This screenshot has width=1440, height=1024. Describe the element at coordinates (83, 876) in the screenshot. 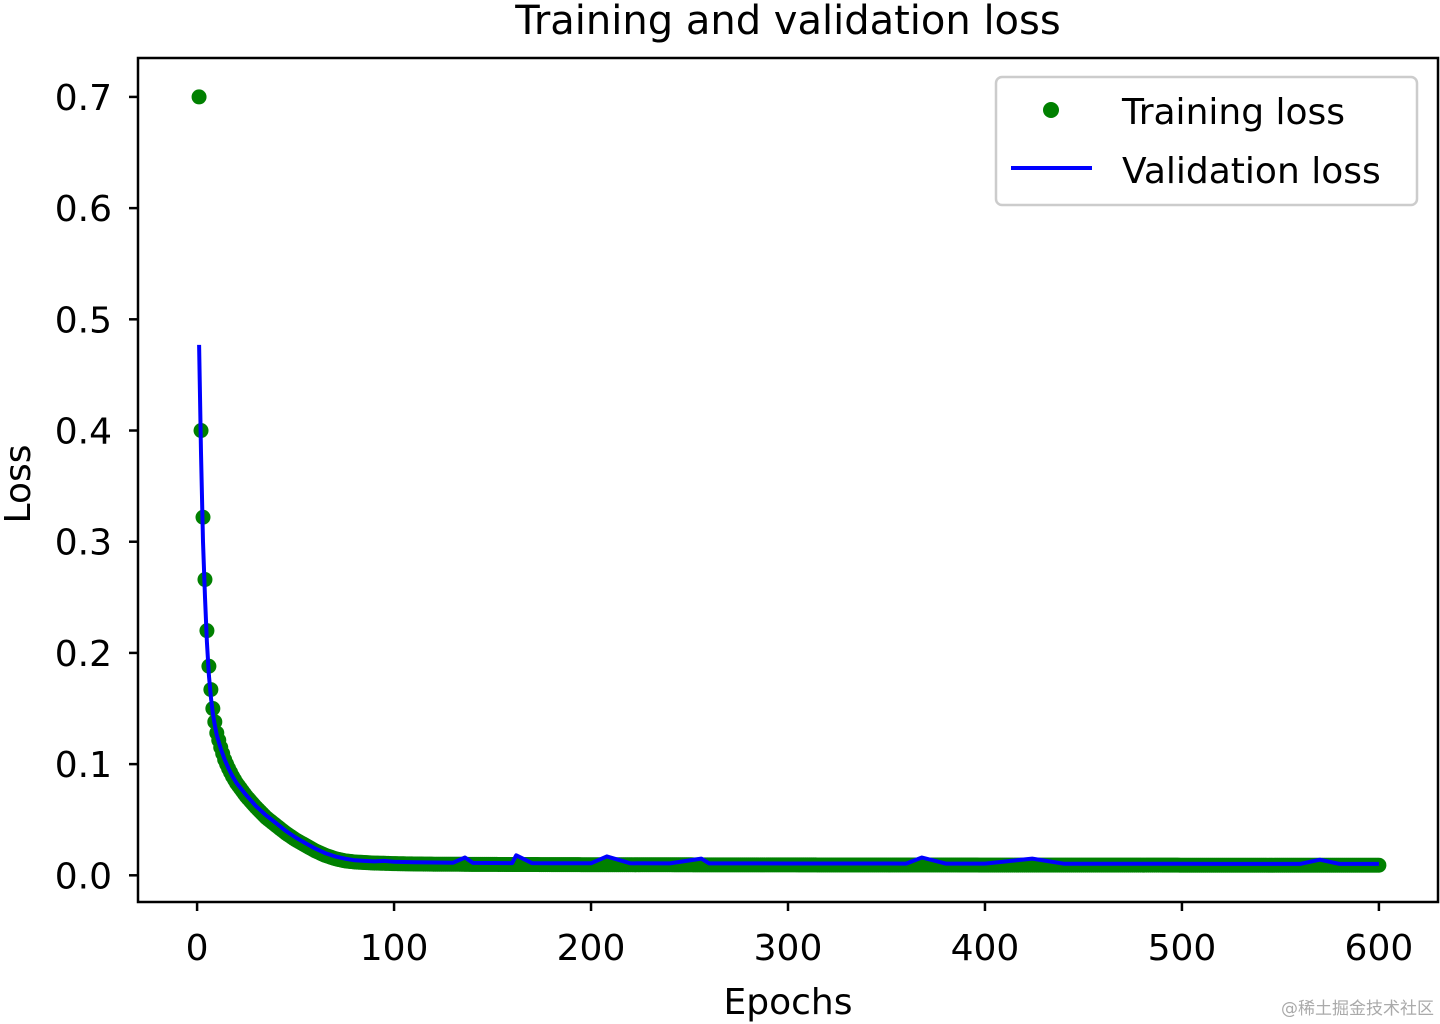

I see `y-tick-label: 0.0` at that location.